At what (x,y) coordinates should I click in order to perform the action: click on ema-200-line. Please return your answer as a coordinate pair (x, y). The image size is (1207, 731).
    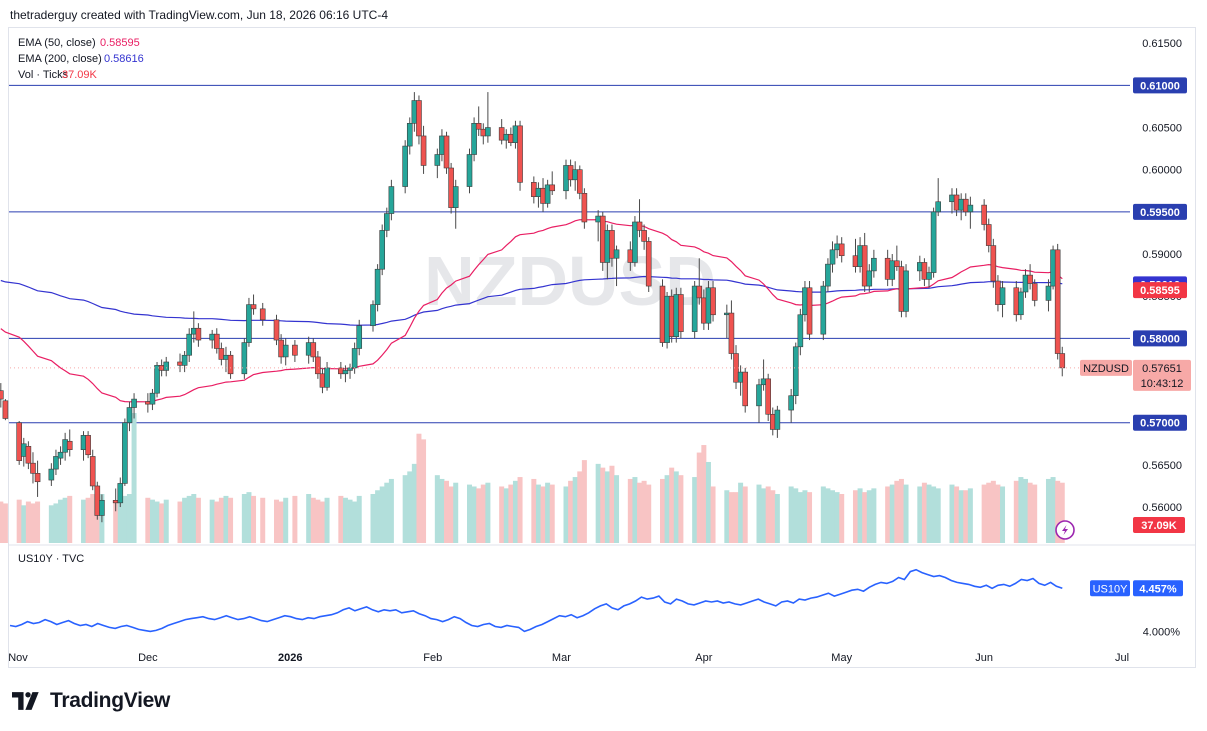
    Looking at the image, I should click on (531, 300).